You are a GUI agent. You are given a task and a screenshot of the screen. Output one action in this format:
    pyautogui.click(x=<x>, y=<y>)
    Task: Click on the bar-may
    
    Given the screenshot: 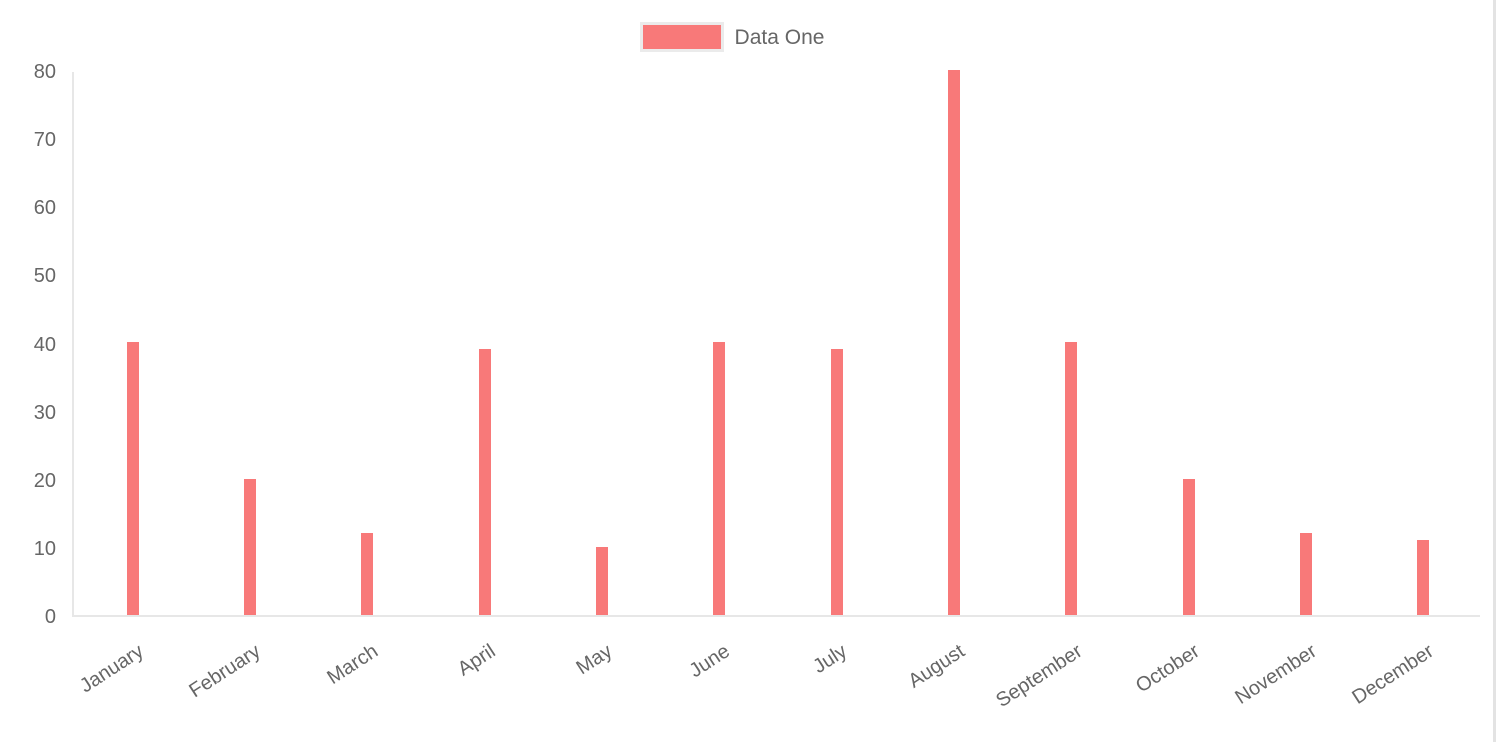 What is the action you would take?
    pyautogui.click(x=602, y=581)
    